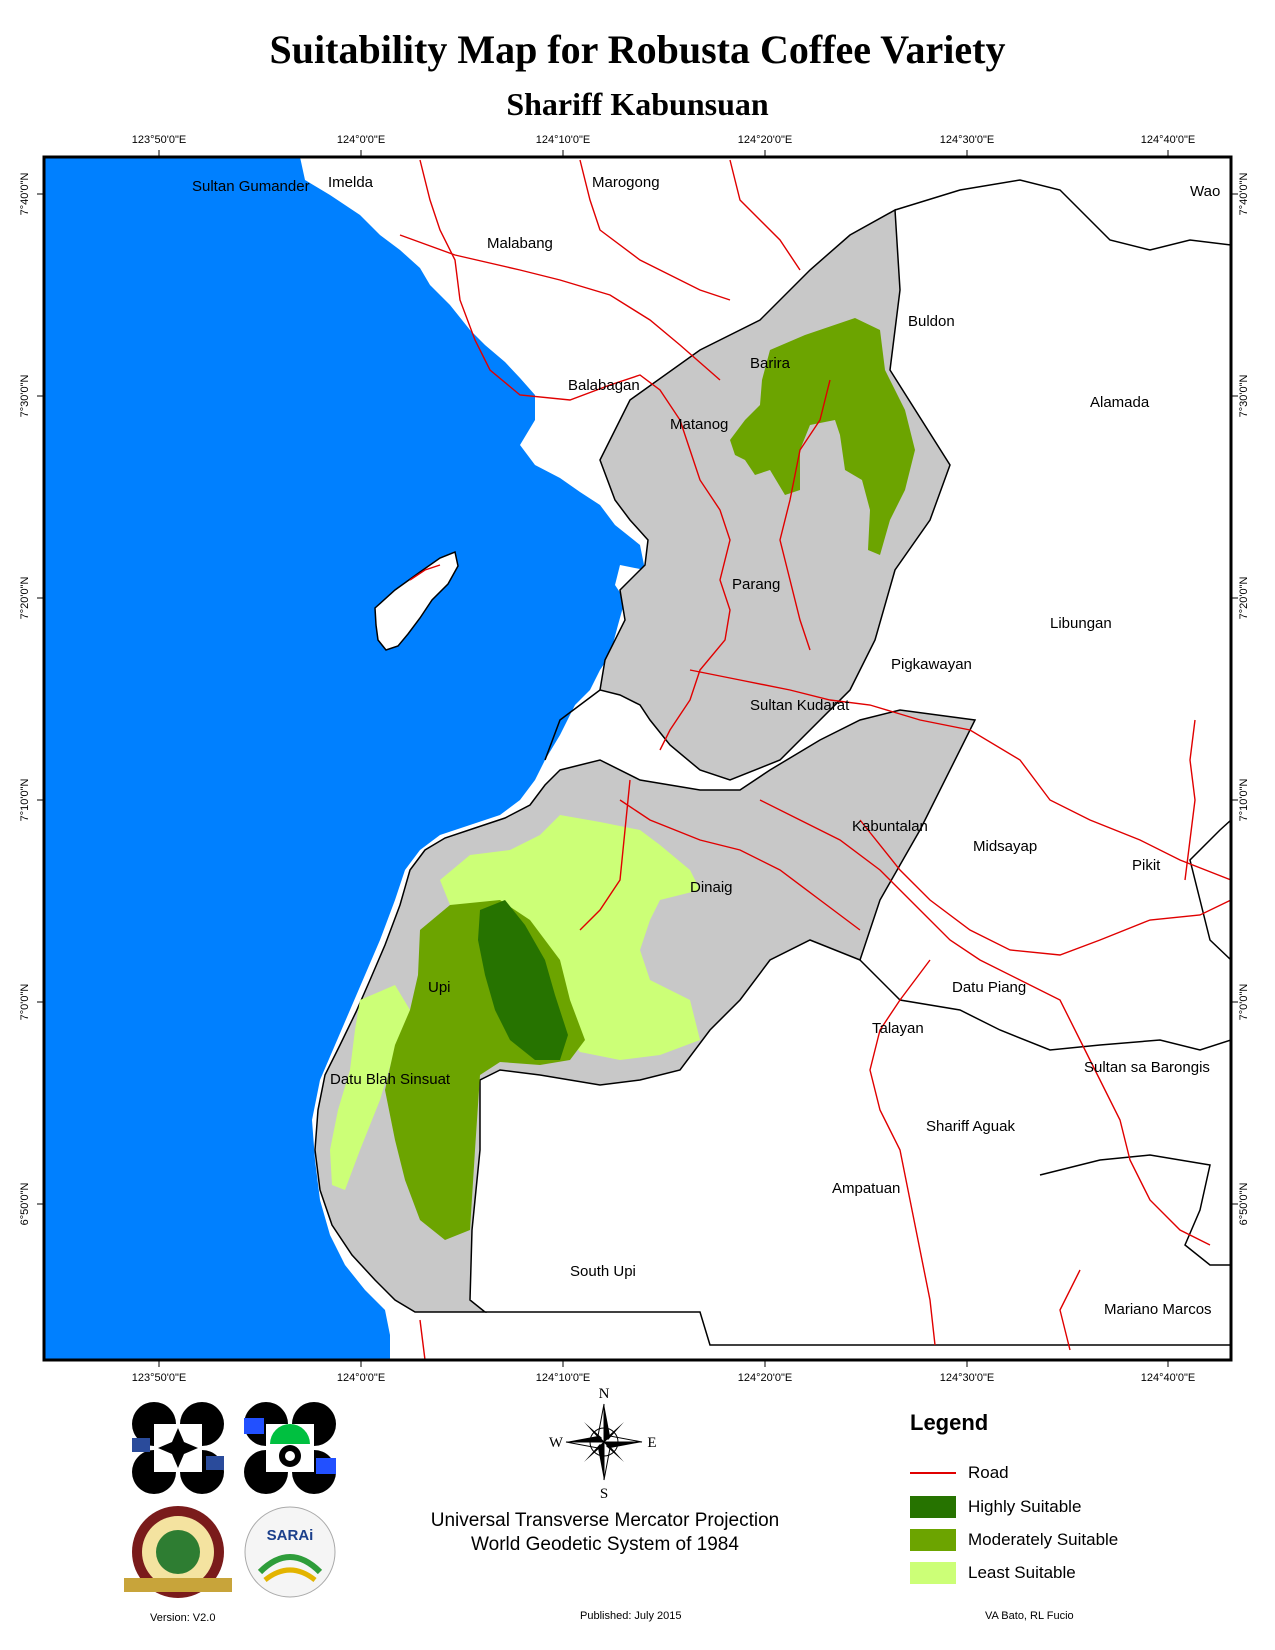  I want to click on place-label: Buldon, so click(931, 321).